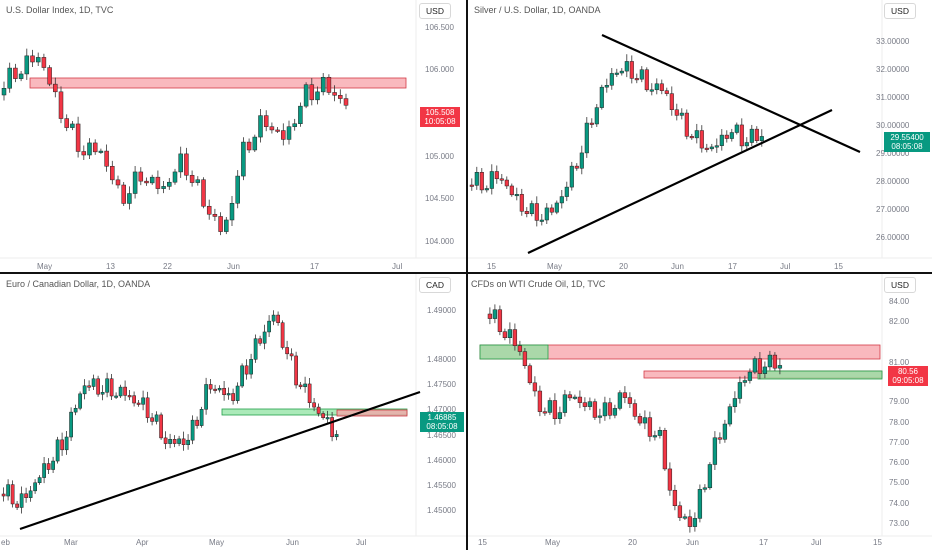  I want to click on date-label: 20, so click(623, 266).